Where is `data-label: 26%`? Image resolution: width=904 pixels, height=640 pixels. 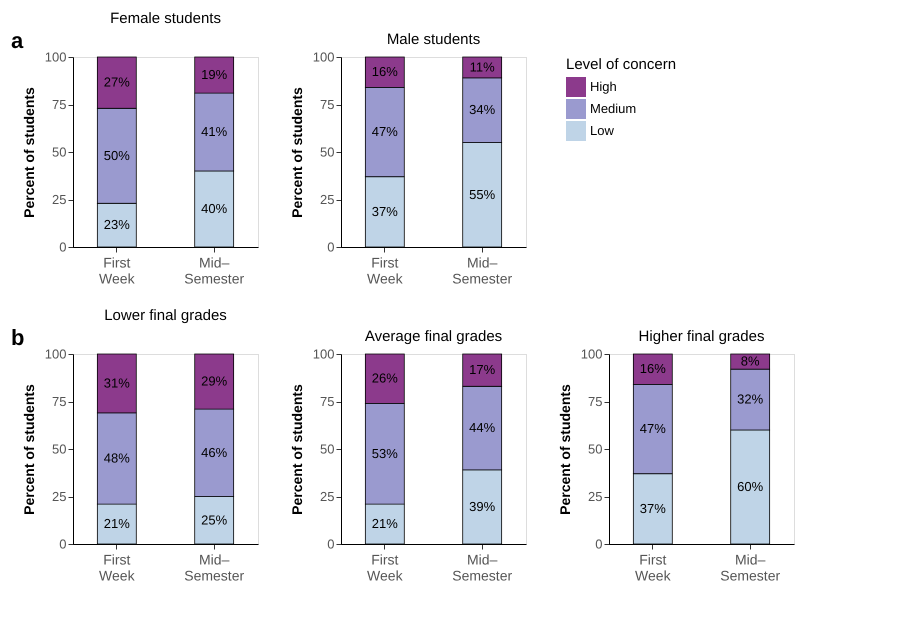
data-label: 26% is located at coordinates (385, 378).